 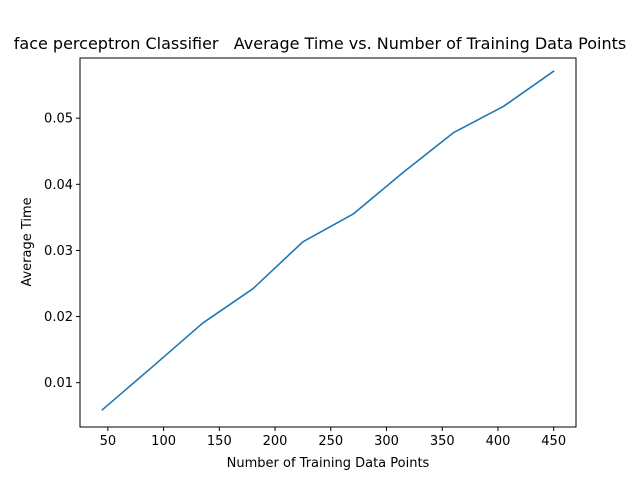 What do you see at coordinates (498, 441) in the screenshot?
I see `x-tick-label: 400` at bounding box center [498, 441].